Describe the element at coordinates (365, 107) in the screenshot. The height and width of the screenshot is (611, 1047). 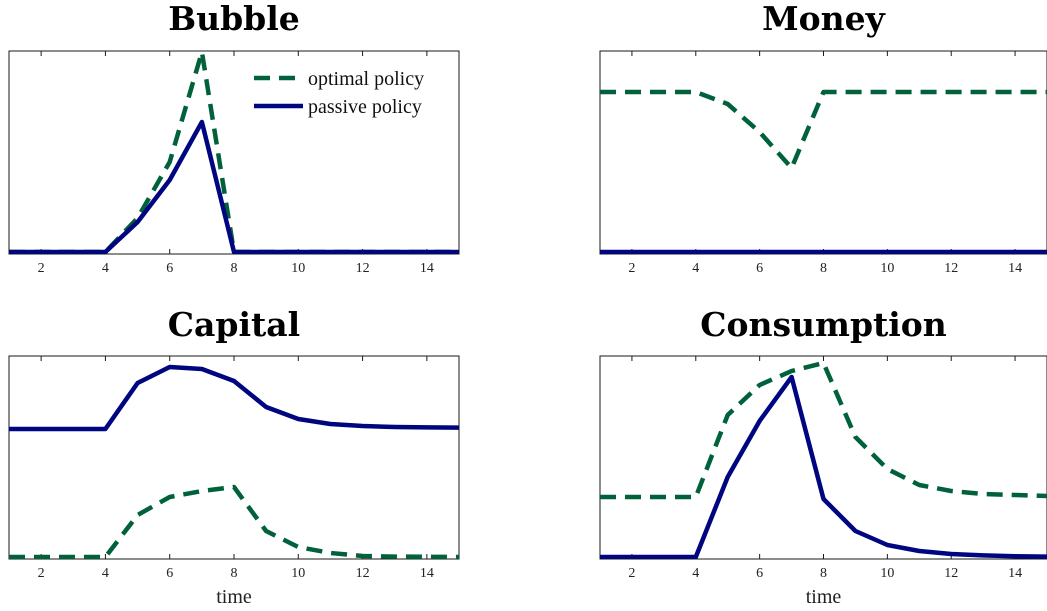
I see `legend-passive-label: passive policy` at that location.